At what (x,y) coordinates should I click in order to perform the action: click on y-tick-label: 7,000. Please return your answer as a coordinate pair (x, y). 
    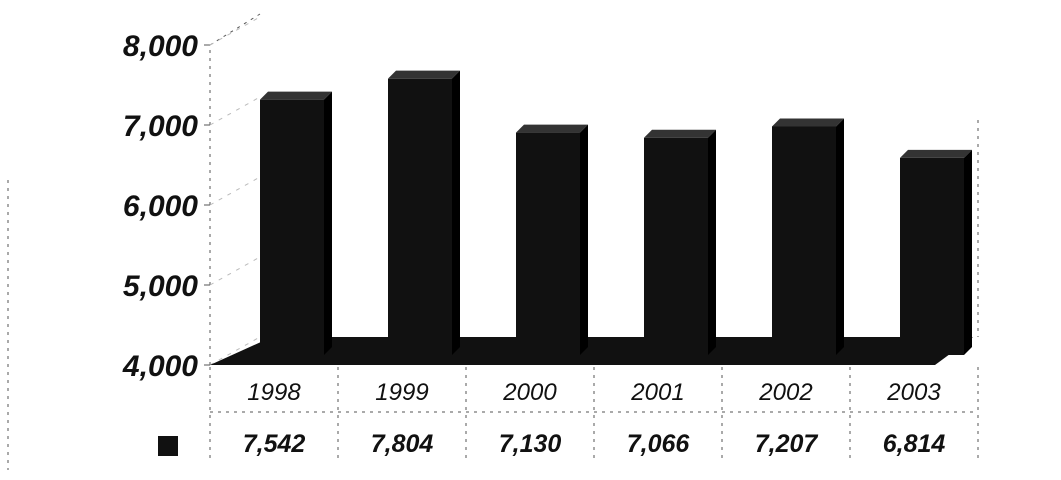
    Looking at the image, I should click on (160, 126).